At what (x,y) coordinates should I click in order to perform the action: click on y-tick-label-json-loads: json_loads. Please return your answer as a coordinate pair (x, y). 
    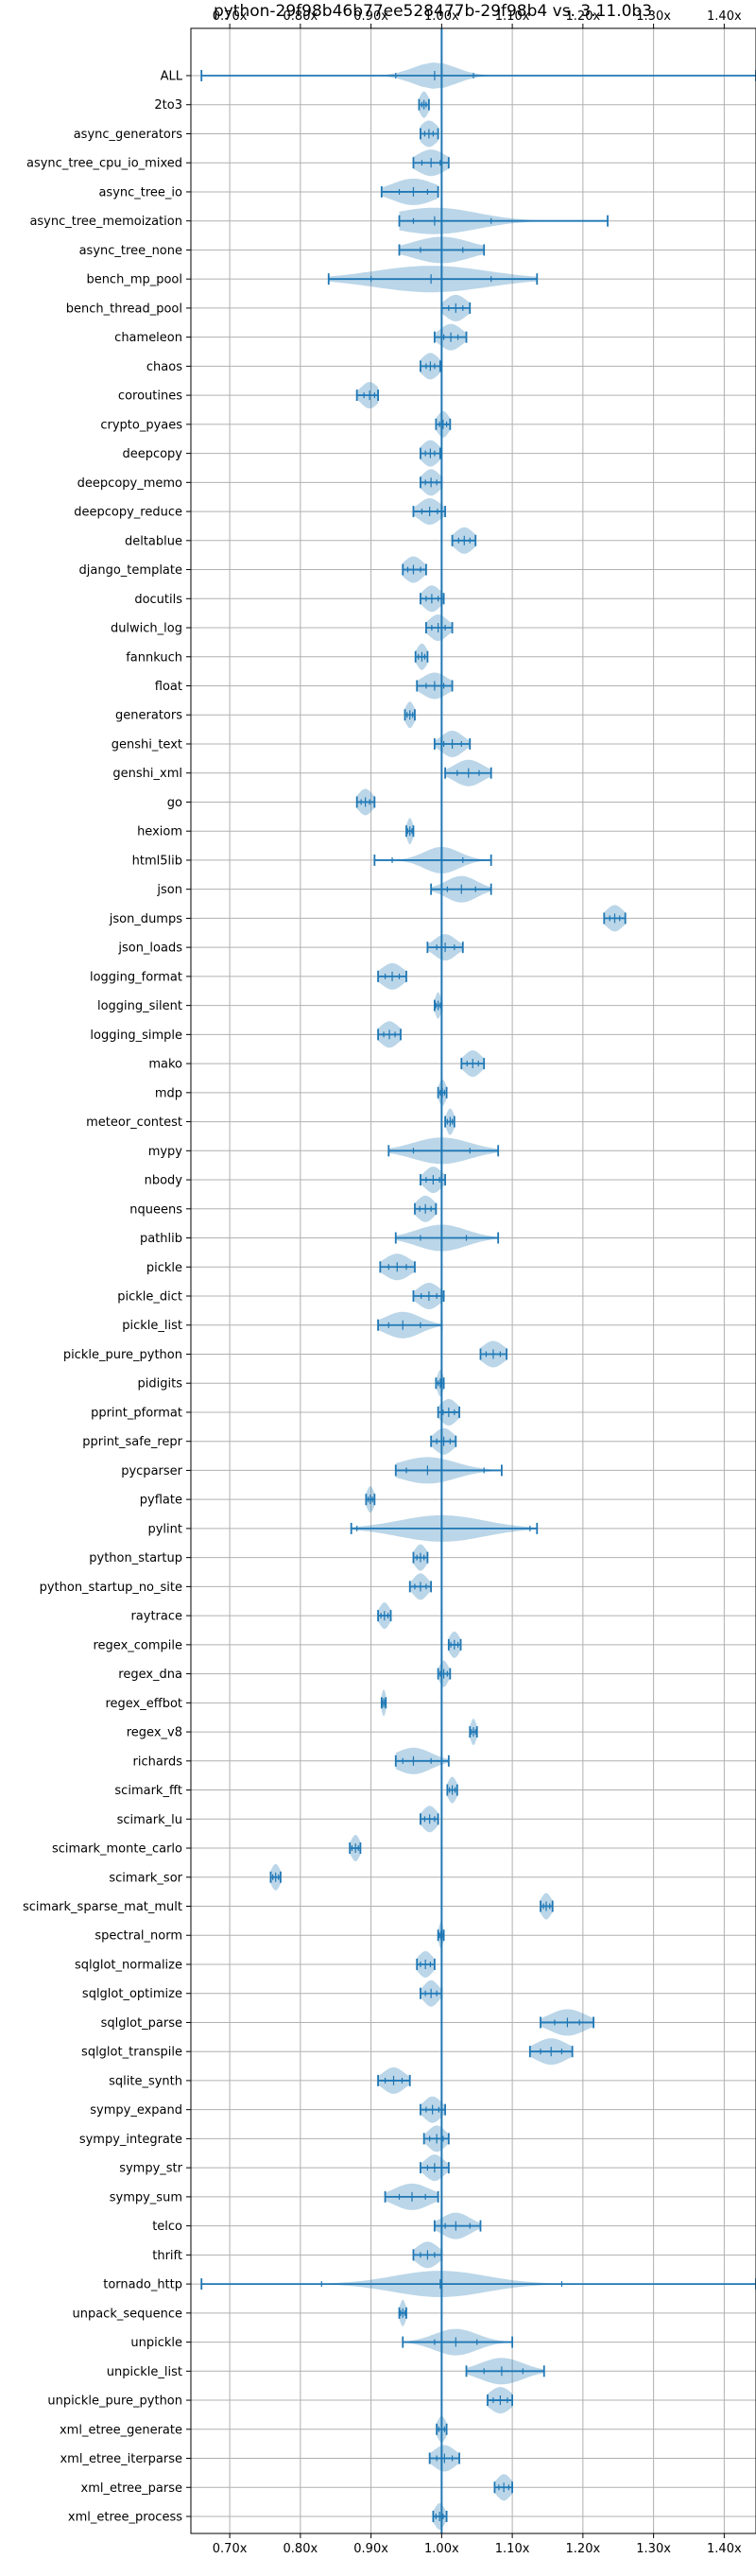
    Looking at the image, I should click on (149, 949).